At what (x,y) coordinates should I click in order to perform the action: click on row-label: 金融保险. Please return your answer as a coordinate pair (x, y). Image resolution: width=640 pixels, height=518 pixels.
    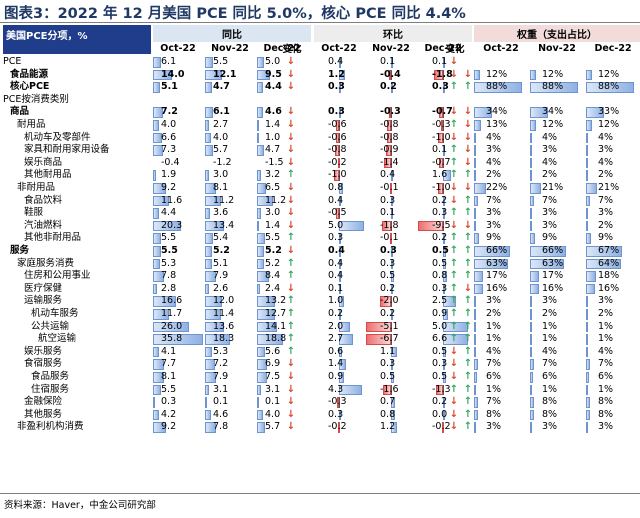
    Looking at the image, I should click on (43, 402).